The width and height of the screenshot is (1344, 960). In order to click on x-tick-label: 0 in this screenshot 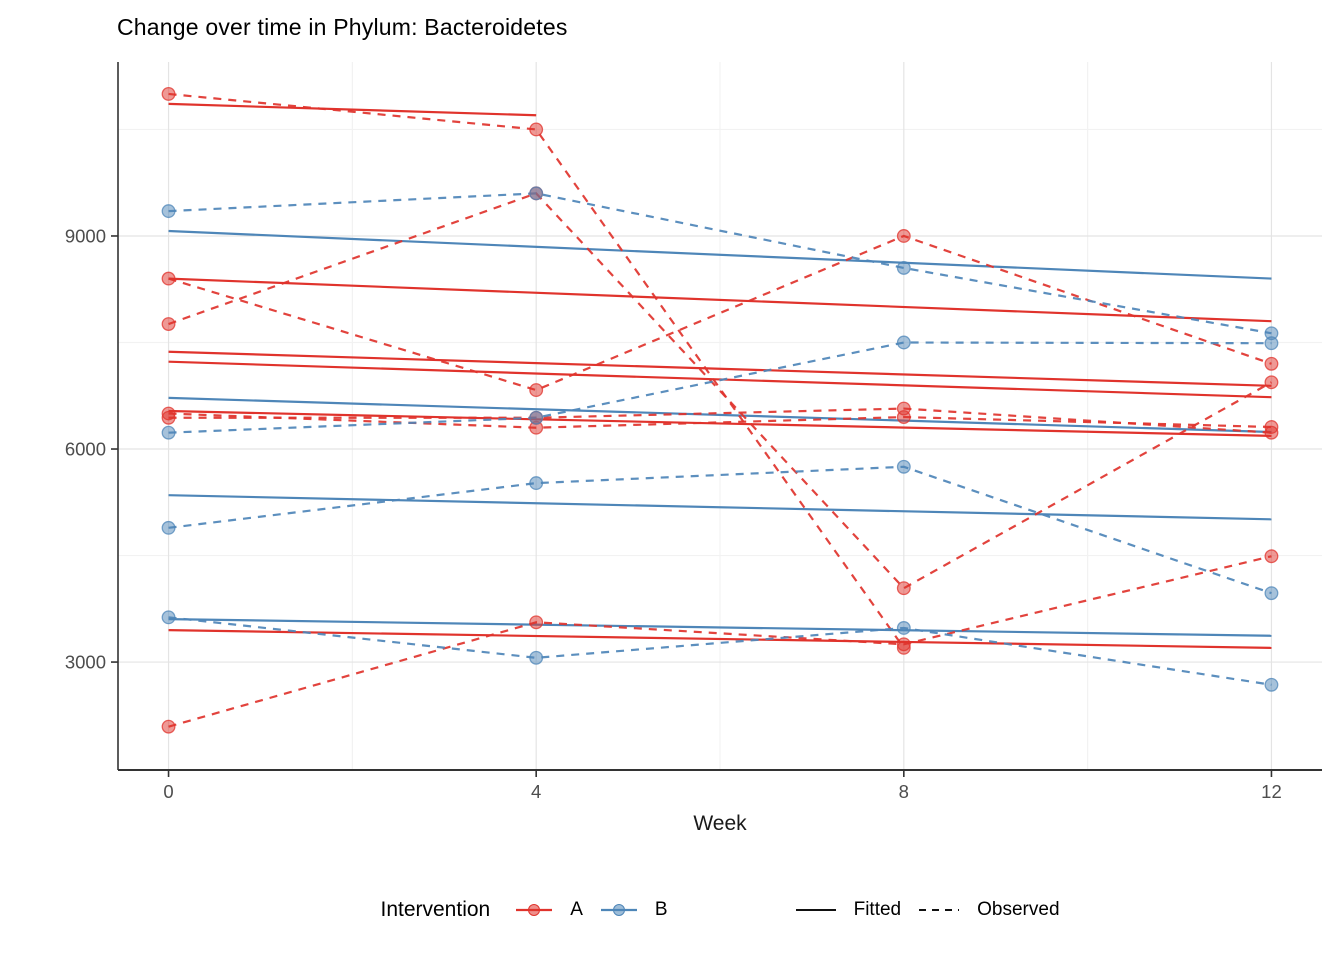, I will do `click(168, 791)`.